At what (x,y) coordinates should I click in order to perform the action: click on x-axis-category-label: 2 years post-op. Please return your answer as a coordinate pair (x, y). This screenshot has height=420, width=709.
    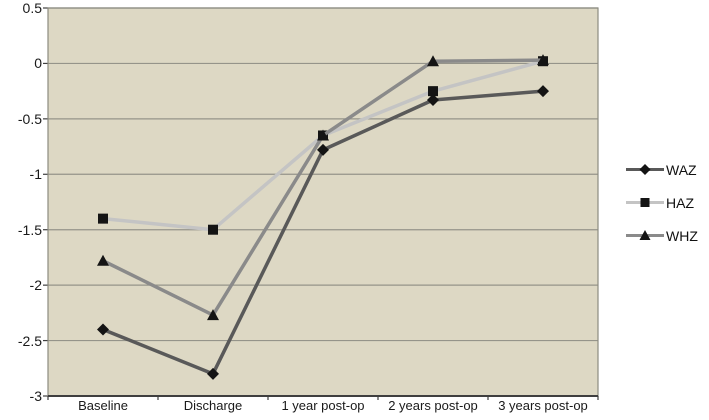
    Looking at the image, I should click on (433, 405).